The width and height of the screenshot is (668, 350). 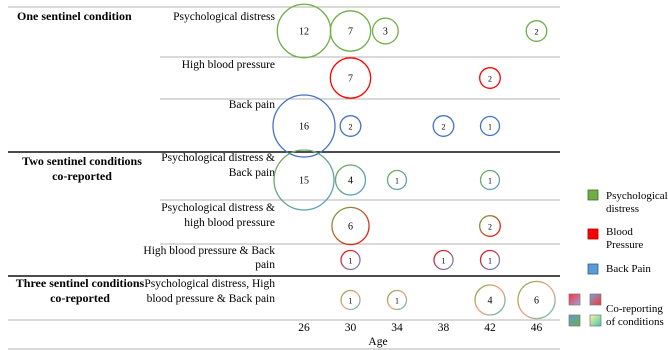 What do you see at coordinates (228, 65) in the screenshot?
I see `row-label: High blood pressure` at bounding box center [228, 65].